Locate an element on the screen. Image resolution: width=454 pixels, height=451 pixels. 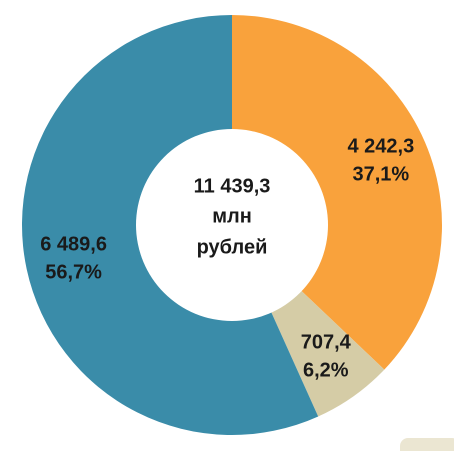
value-label: 6 489,6 is located at coordinates (73, 244).